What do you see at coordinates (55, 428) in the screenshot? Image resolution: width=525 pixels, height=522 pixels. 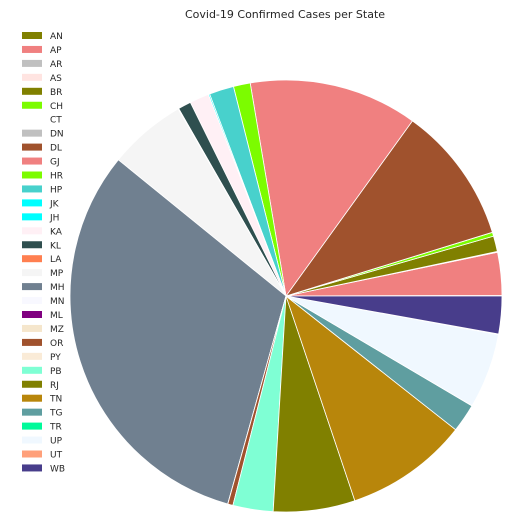 I see `legend-label-tr: TR` at bounding box center [55, 428].